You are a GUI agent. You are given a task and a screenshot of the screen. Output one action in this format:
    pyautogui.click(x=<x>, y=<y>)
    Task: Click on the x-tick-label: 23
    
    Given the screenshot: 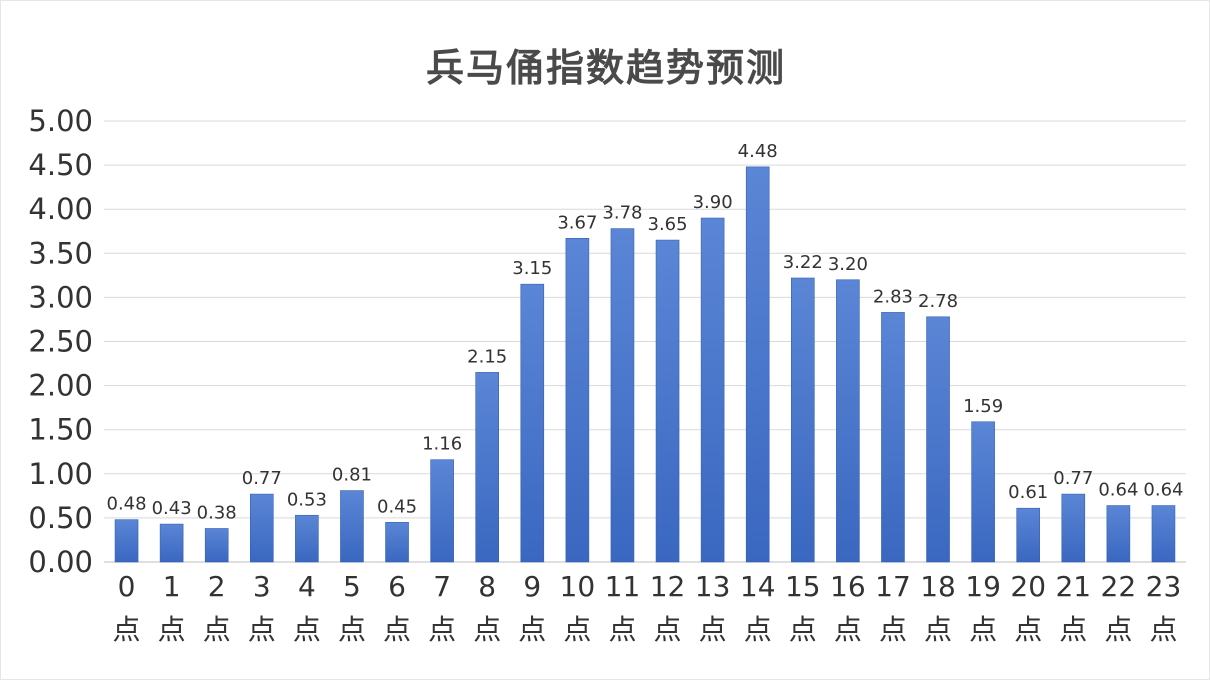 What is the action you would take?
    pyautogui.click(x=1164, y=586)
    